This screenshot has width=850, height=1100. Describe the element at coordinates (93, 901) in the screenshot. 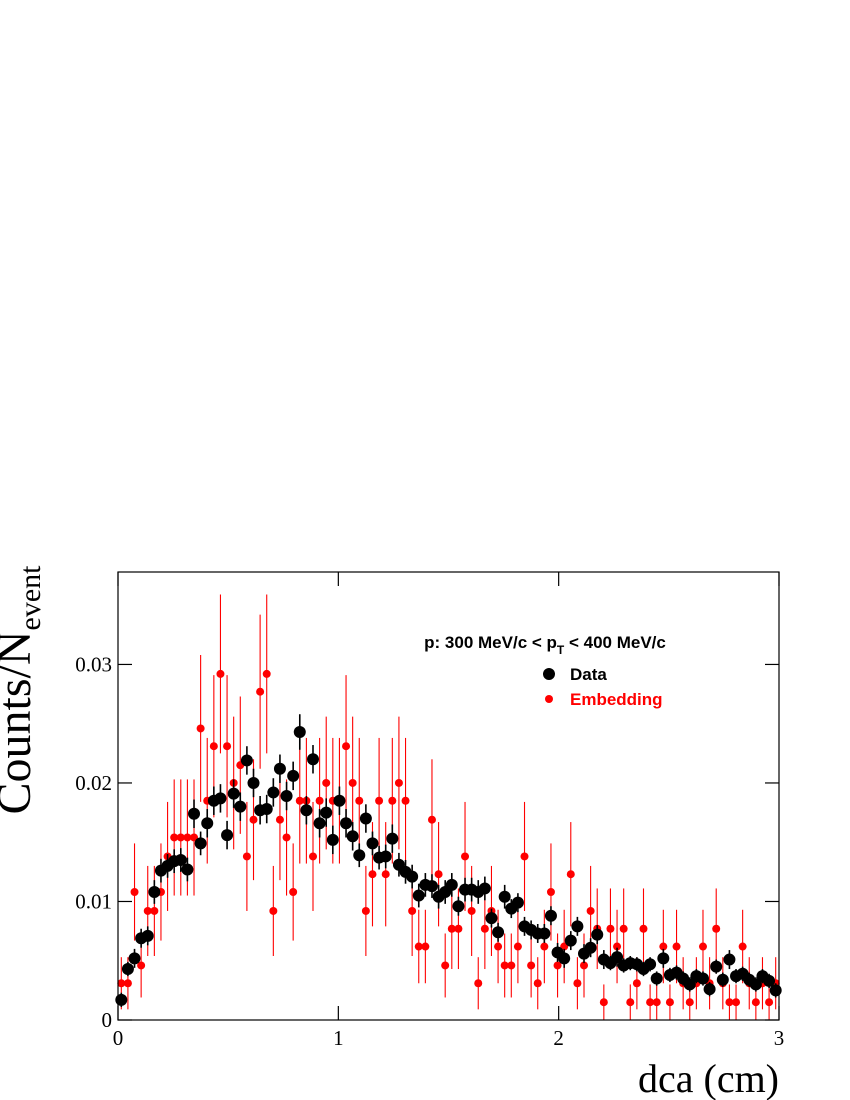

I see `y-tick-label: 0.01` at that location.